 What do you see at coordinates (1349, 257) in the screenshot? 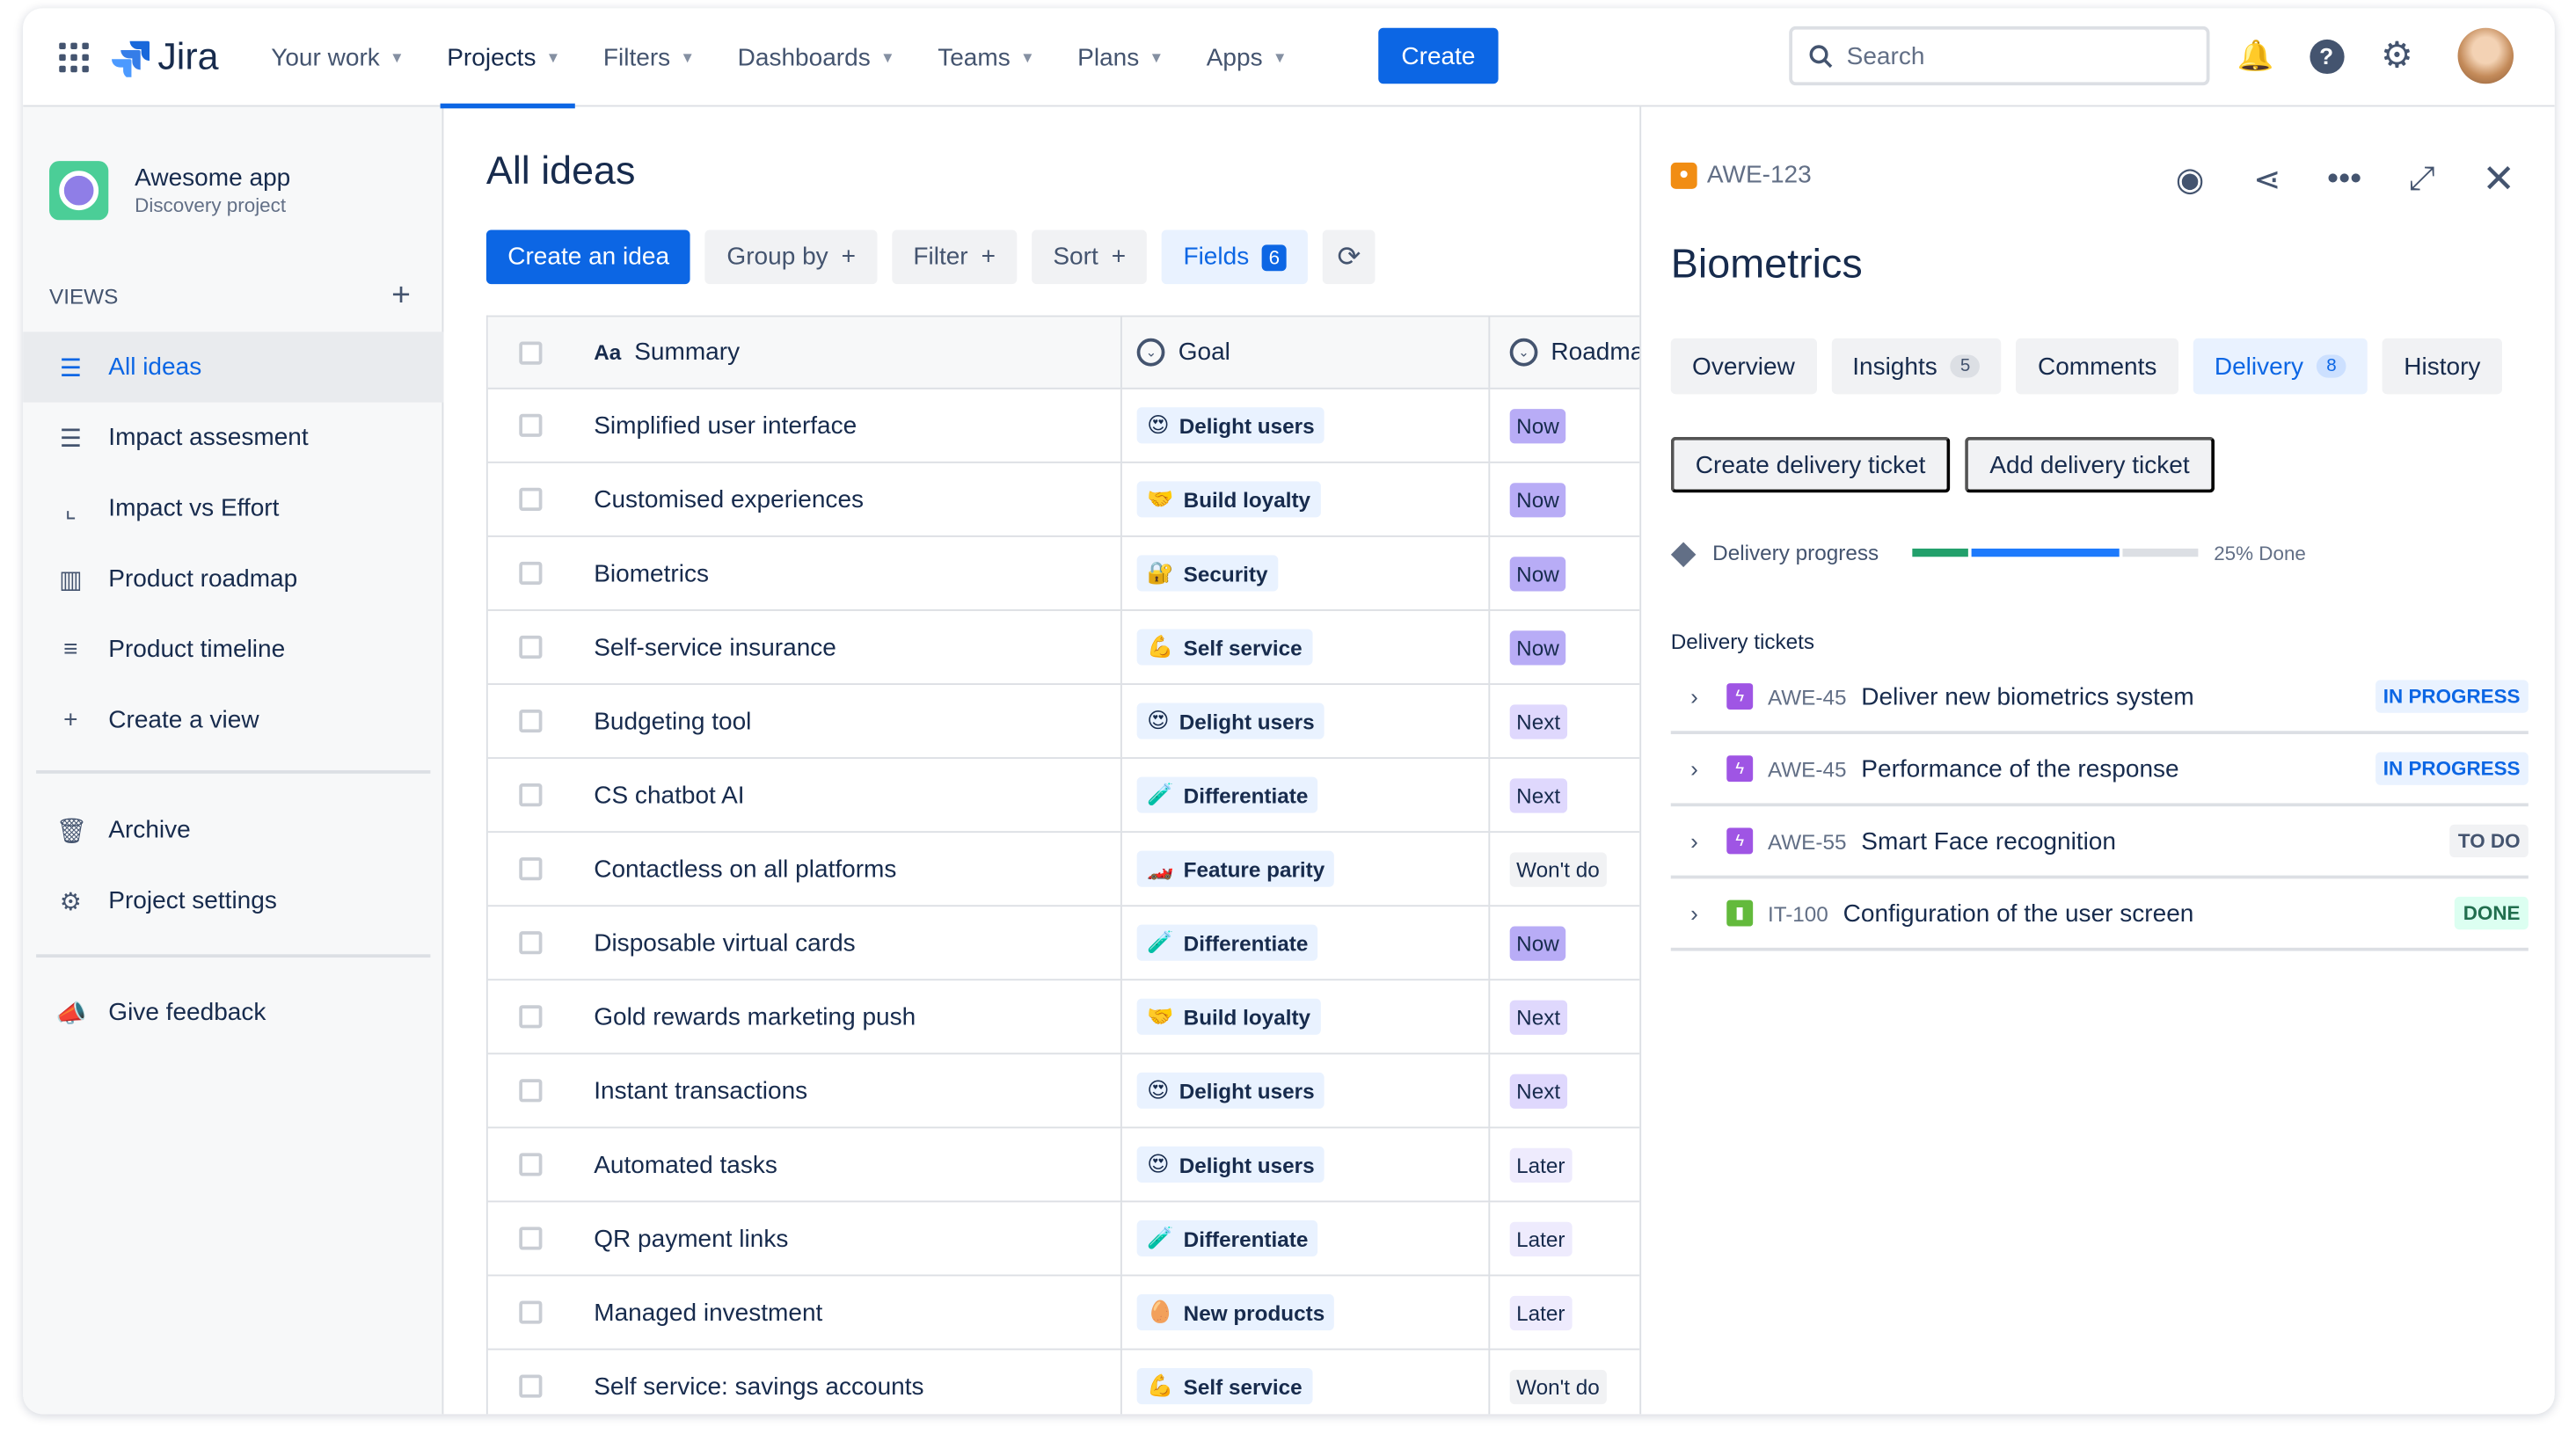
I see `autosort-icon: ⟳` at bounding box center [1349, 257].